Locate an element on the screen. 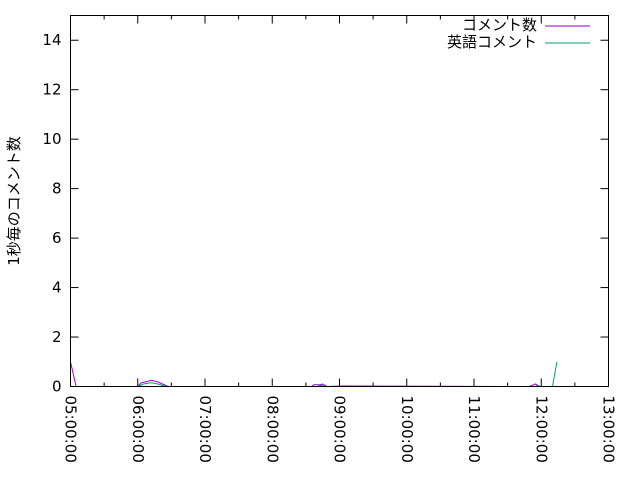  x-tick-label: 10:00:00 is located at coordinates (407, 429).